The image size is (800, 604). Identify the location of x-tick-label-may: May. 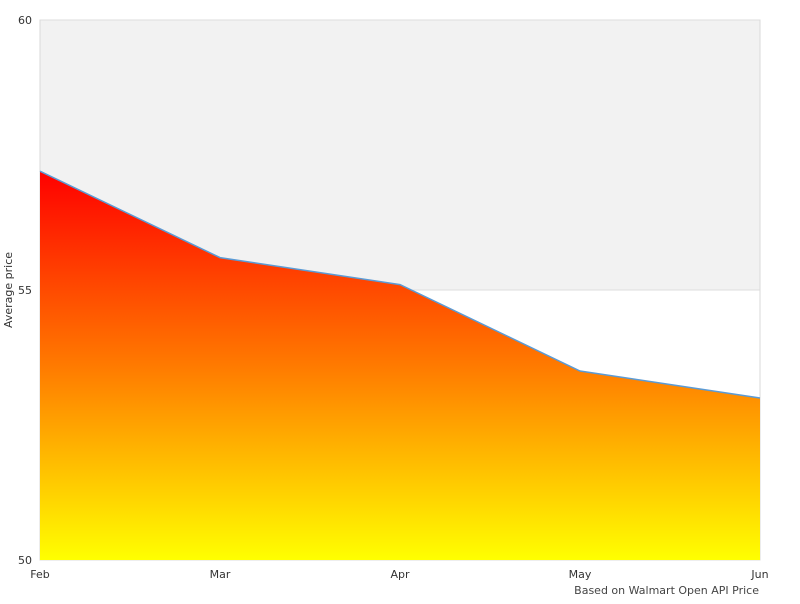
(580, 574).